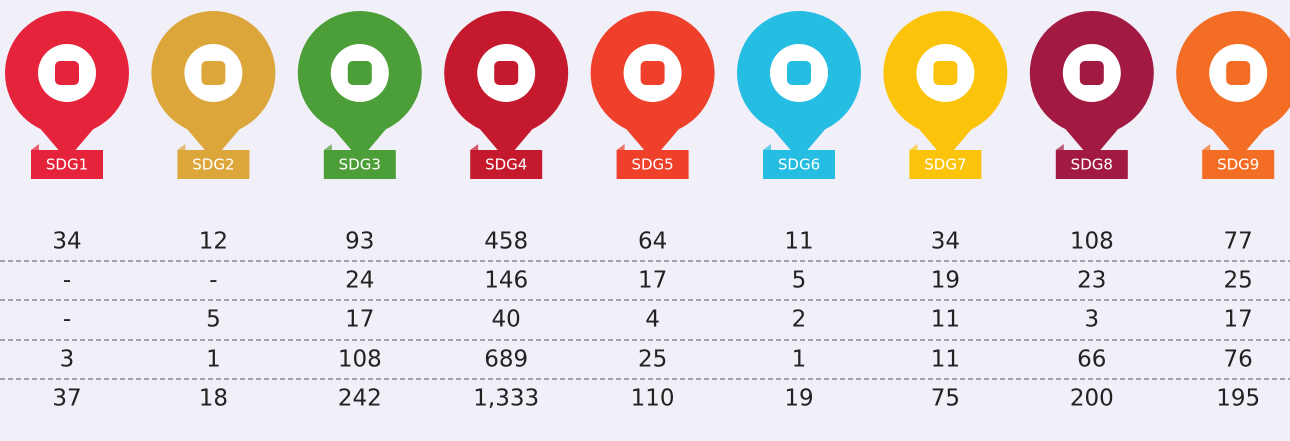 The width and height of the screenshot is (1290, 441). I want to click on sdg-pin: SDG5, so click(652, 95).